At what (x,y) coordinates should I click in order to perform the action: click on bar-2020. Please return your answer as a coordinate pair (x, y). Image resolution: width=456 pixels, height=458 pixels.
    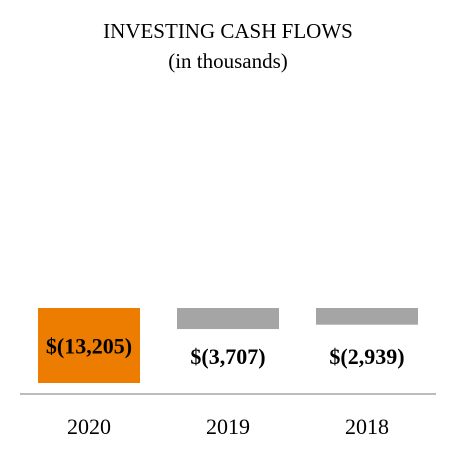
    Looking at the image, I should click on (89, 345).